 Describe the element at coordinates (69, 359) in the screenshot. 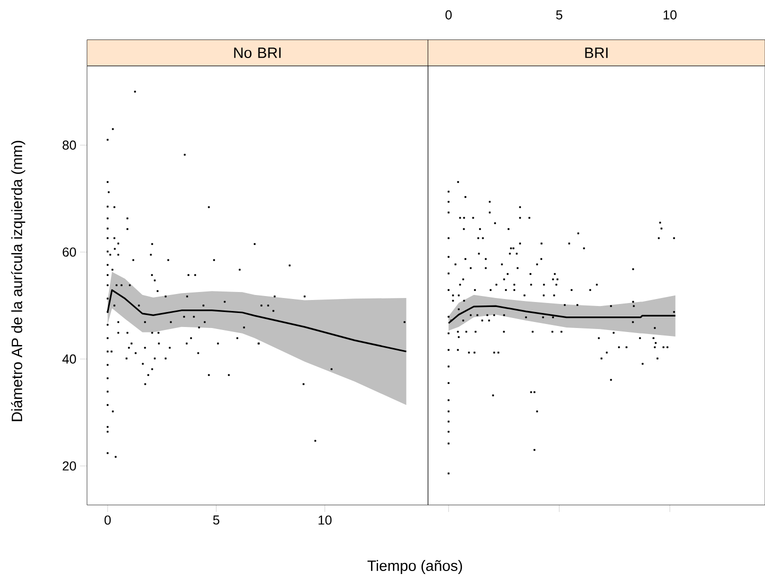

I see `y-tick-label: 40` at that location.